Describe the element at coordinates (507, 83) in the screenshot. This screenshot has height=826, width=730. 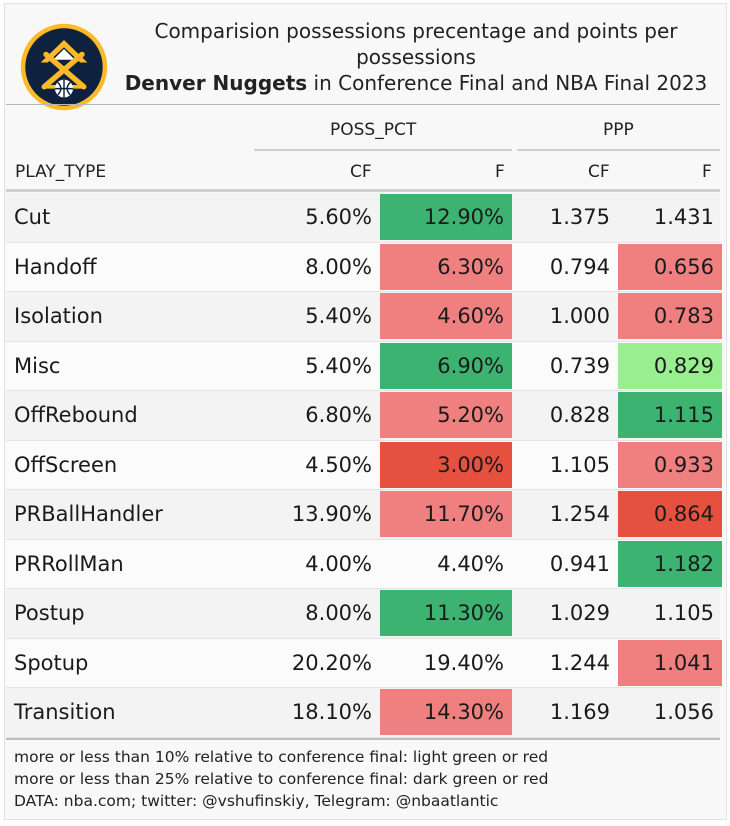
I see `title-line-2-rest: in Conference Final and NBA Final 2023` at that location.